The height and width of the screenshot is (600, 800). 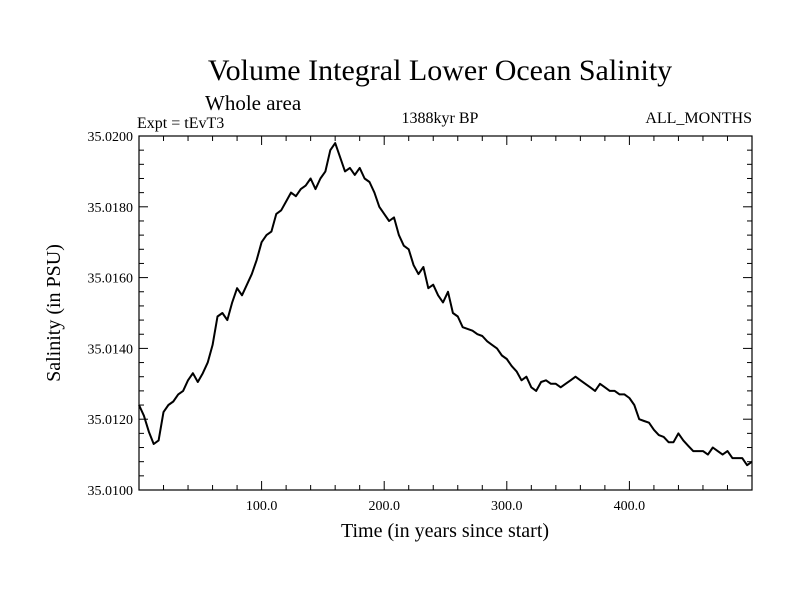 What do you see at coordinates (111, 491) in the screenshot?
I see `y-tick-label: 35.0100` at bounding box center [111, 491].